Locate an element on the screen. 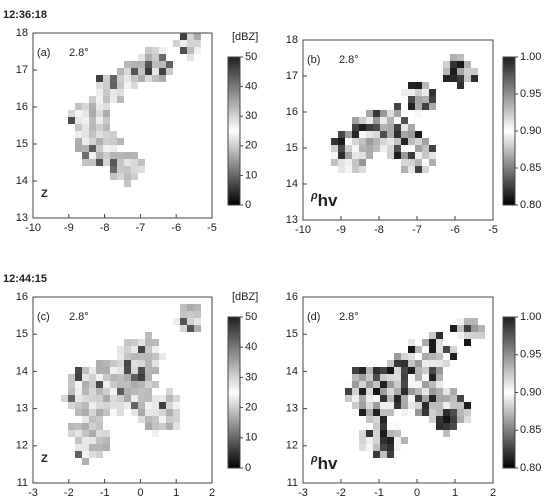  colorbar-tick-label: 0.85 is located at coordinates (530, 430).